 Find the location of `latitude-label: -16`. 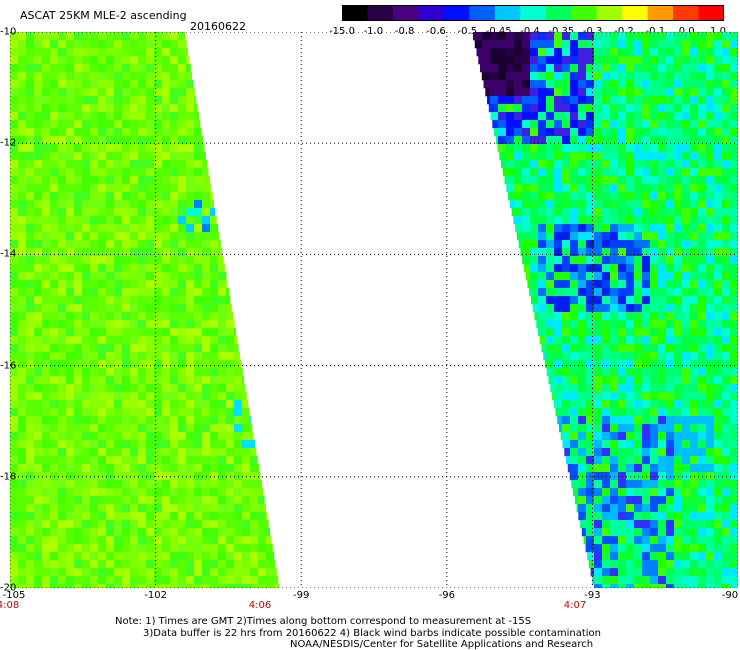

latitude-label: -16 is located at coordinates (8, 366).